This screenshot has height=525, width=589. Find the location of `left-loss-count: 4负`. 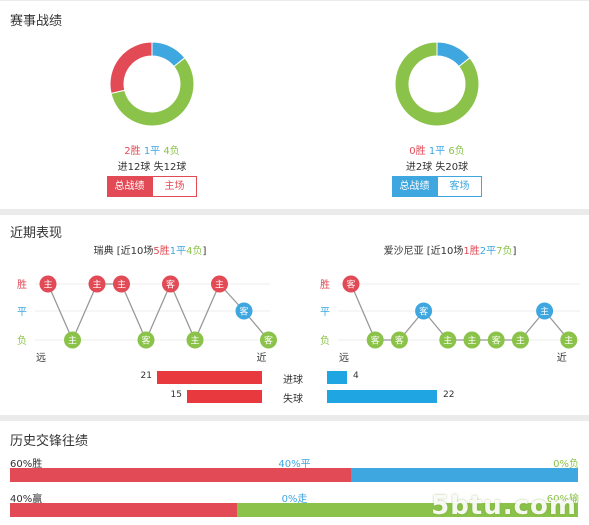

left-loss-count: 4负 is located at coordinates (171, 151).